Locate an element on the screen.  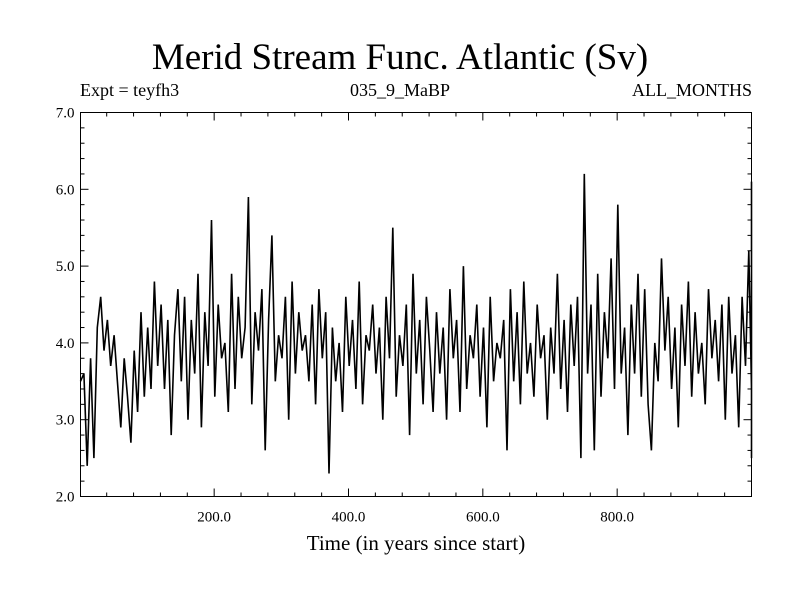
x-axis-title: Time (in years since start) is located at coordinates (416, 543).